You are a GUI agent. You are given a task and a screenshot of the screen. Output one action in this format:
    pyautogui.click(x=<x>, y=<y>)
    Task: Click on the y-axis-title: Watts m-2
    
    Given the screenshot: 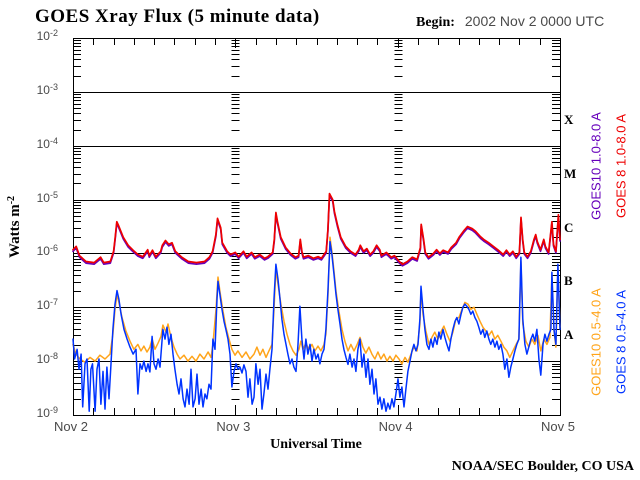 What is the action you would take?
    pyautogui.click(x=15, y=227)
    